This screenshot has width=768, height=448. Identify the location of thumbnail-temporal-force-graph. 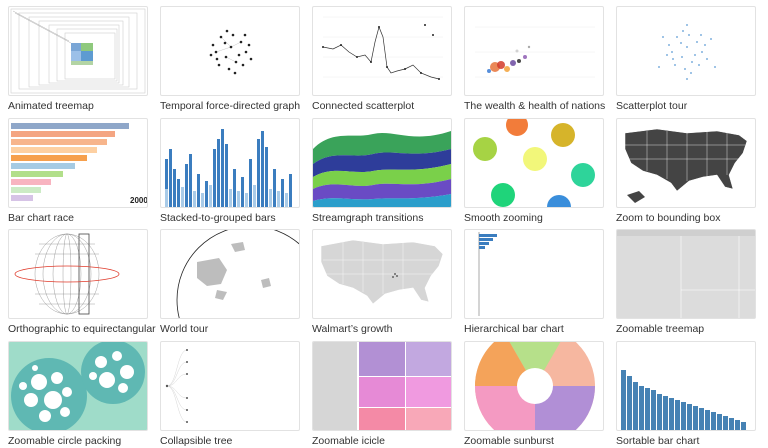
(230, 51).